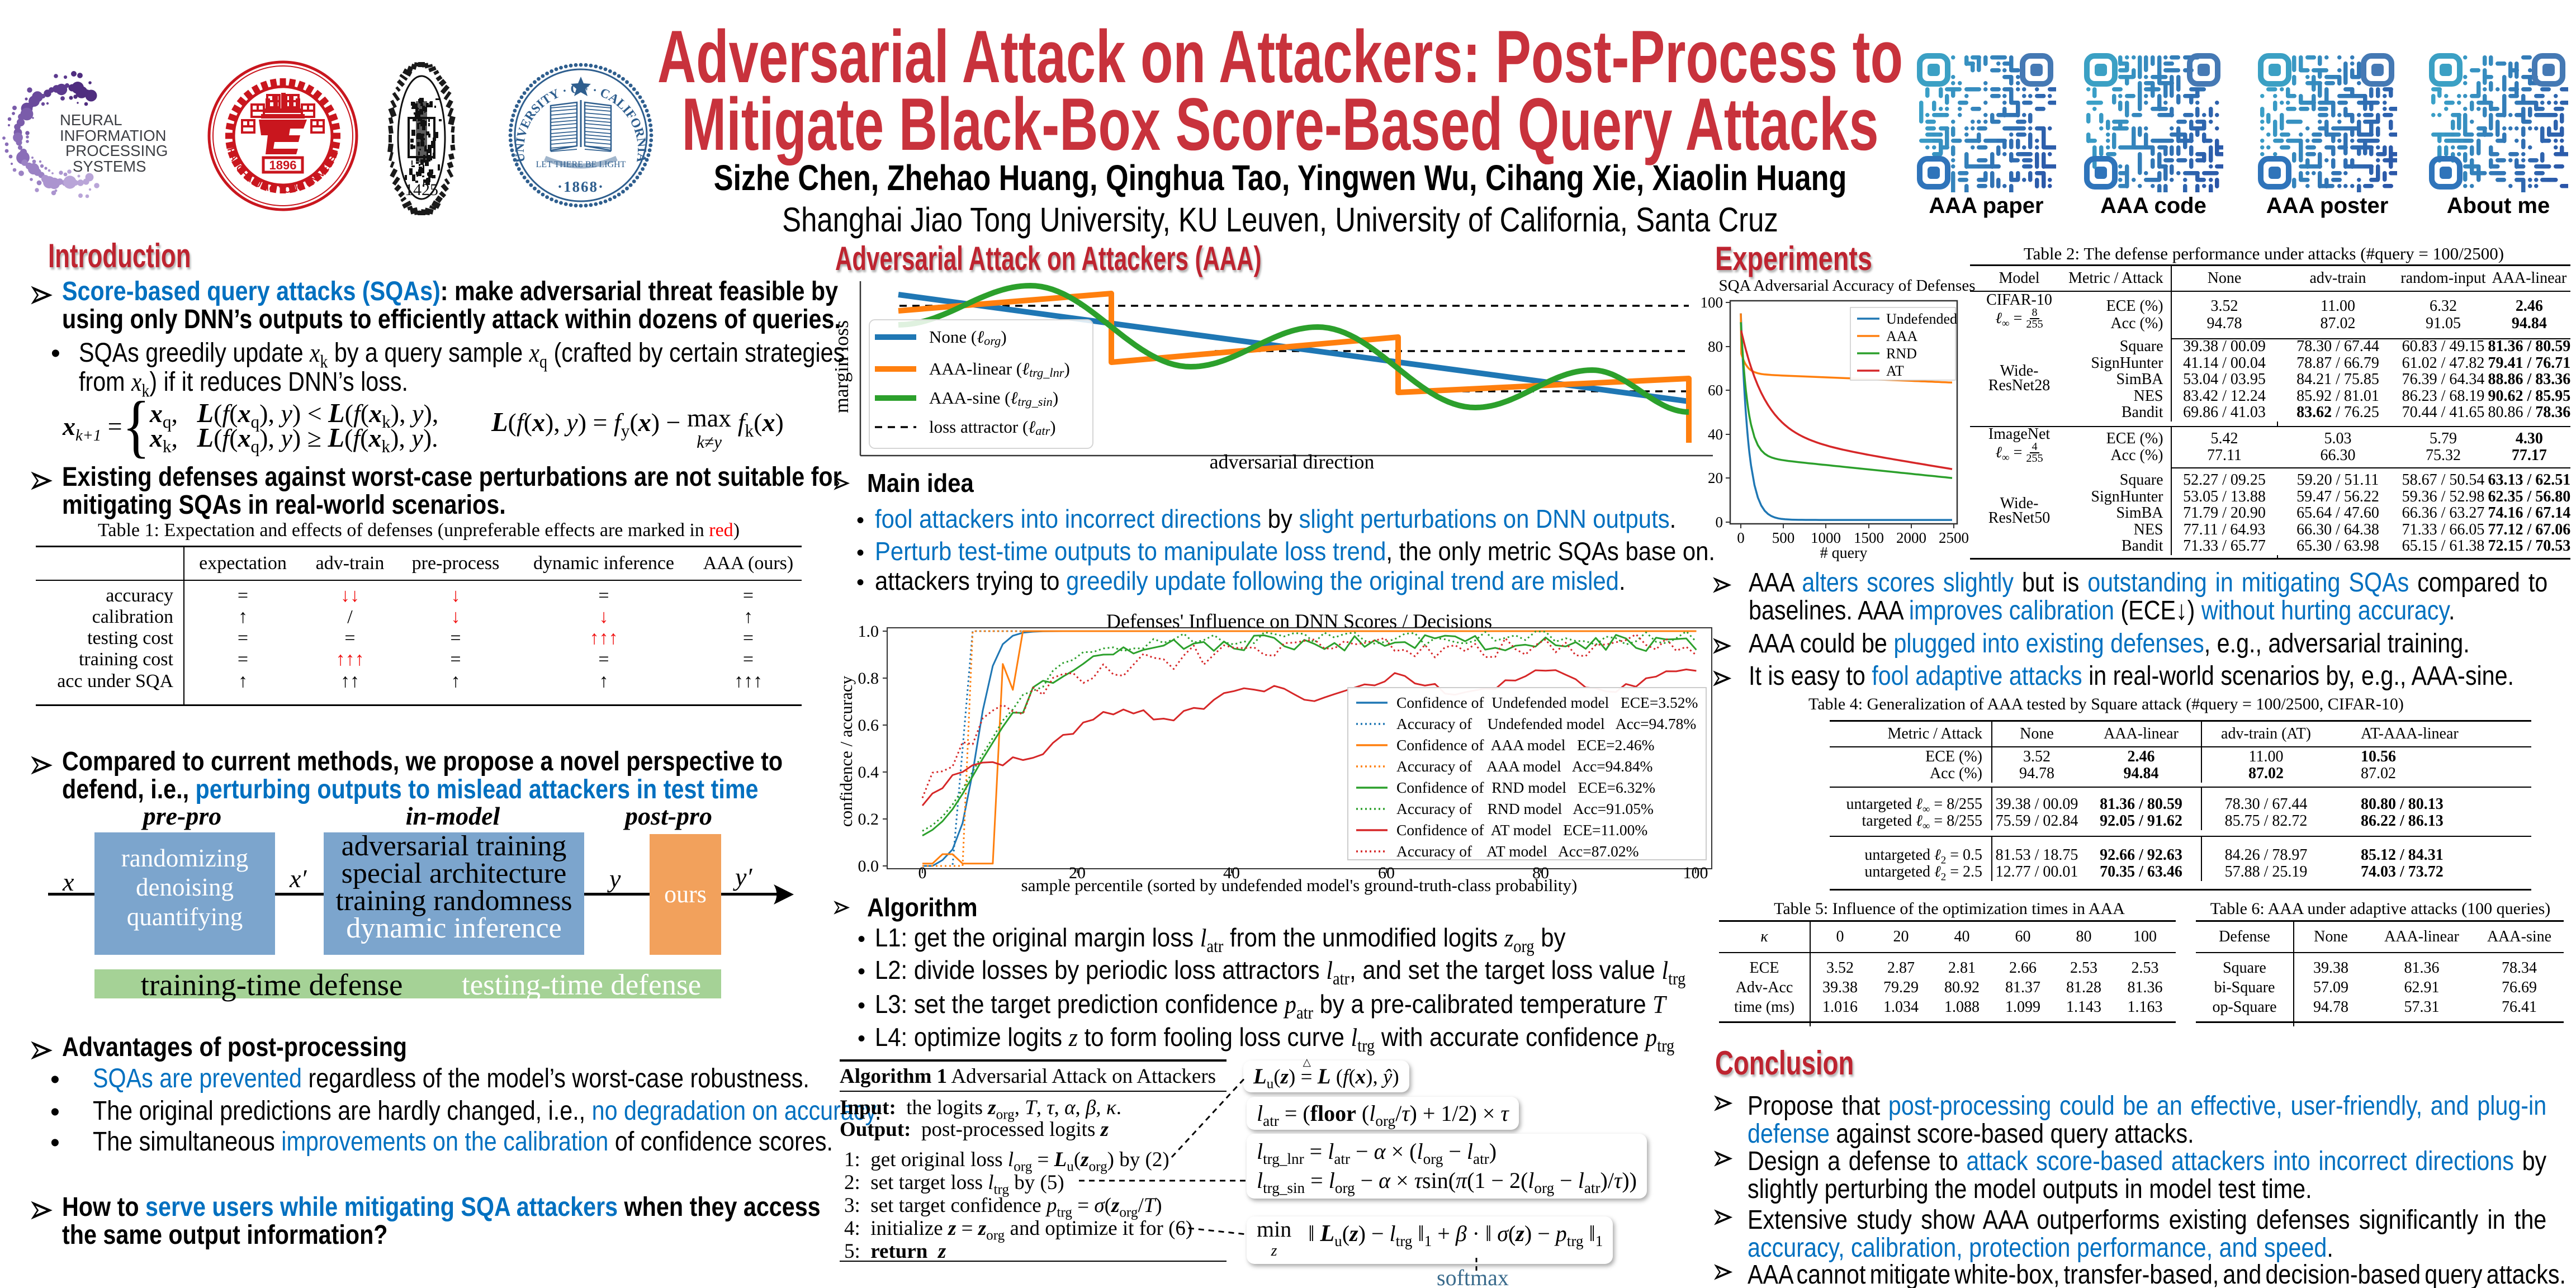  Describe the element at coordinates (1292, 462) in the screenshot. I see `svg-text: adversarial direction` at that location.